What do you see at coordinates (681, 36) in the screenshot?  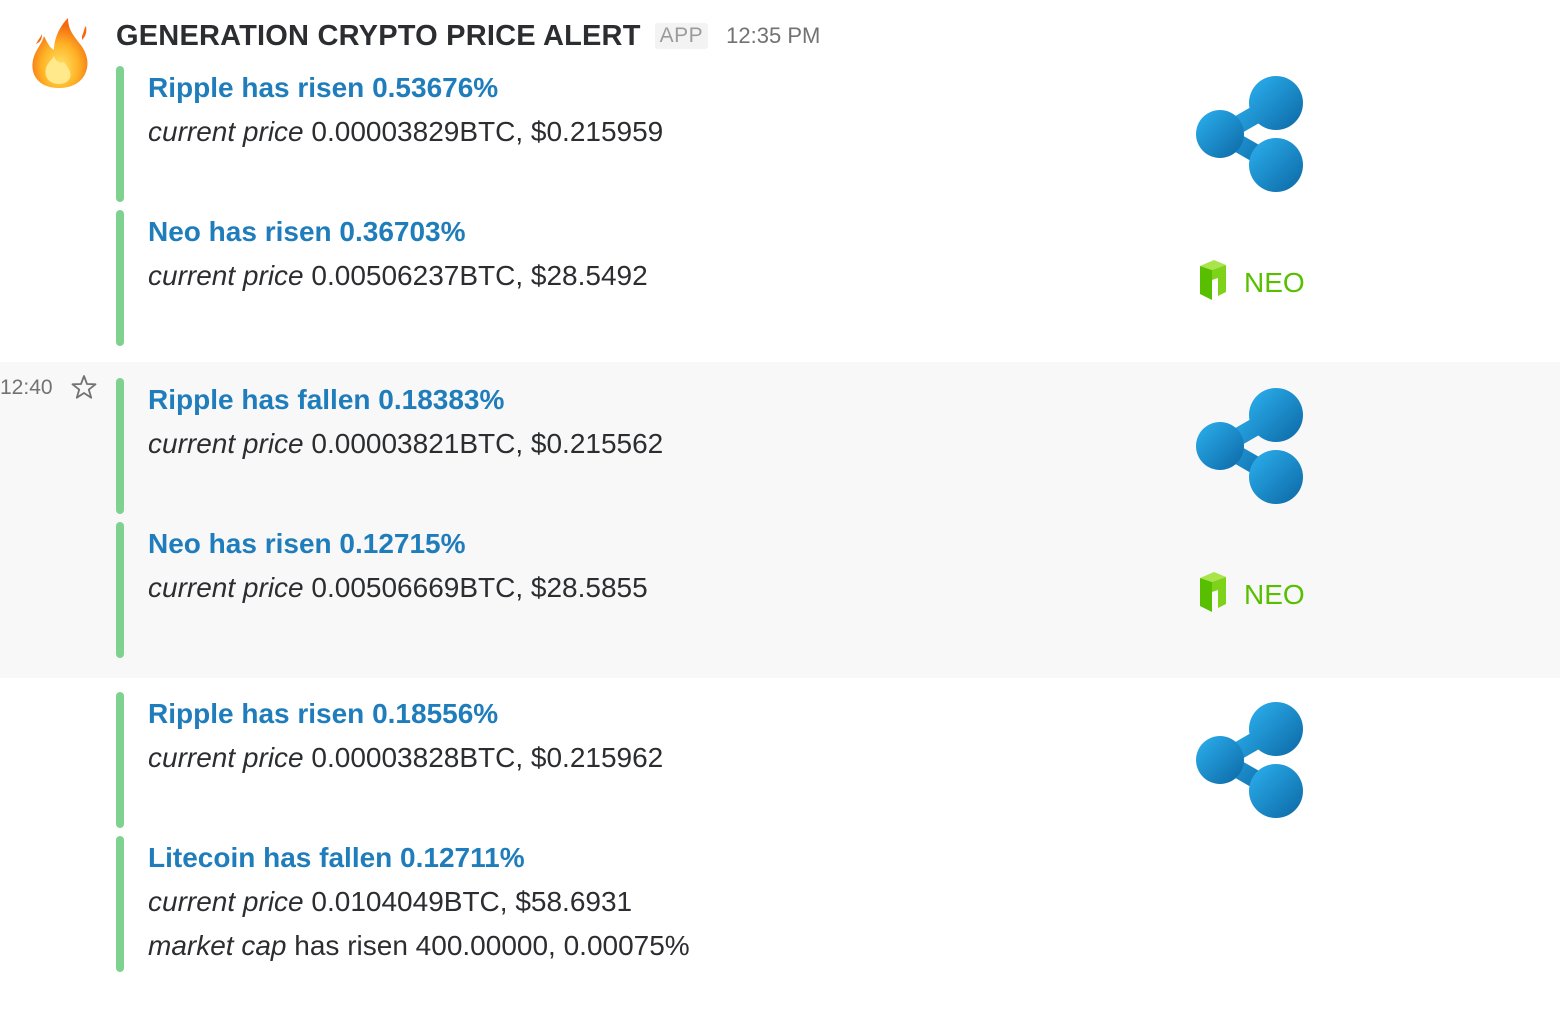 I see `app-badge: APP` at bounding box center [681, 36].